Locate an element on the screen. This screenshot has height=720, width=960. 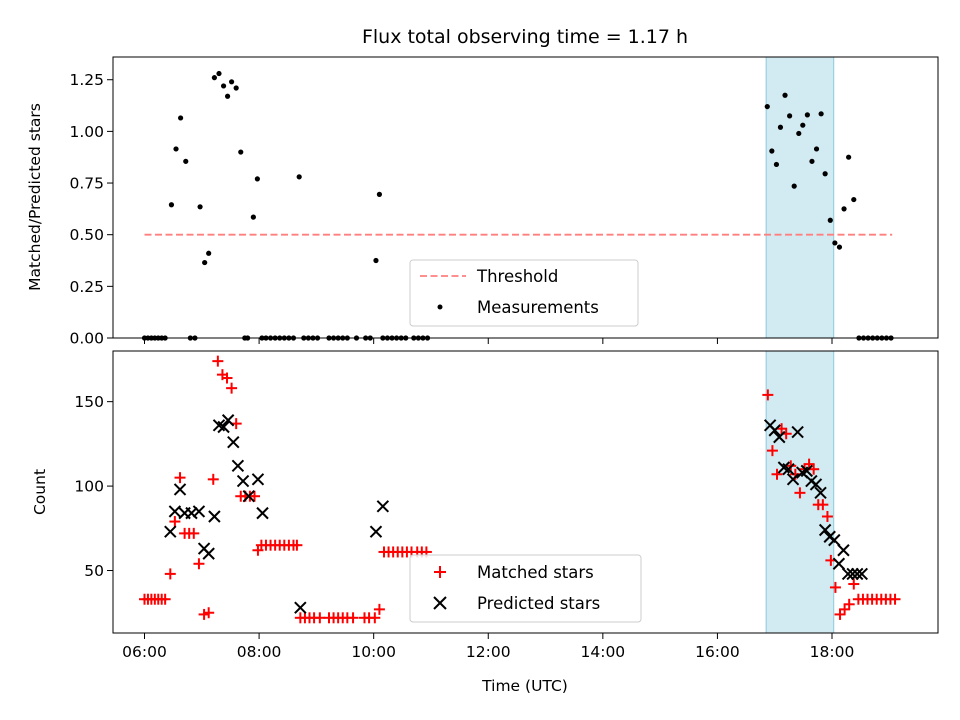
y-tick-label: 0.25 is located at coordinates (86, 287).